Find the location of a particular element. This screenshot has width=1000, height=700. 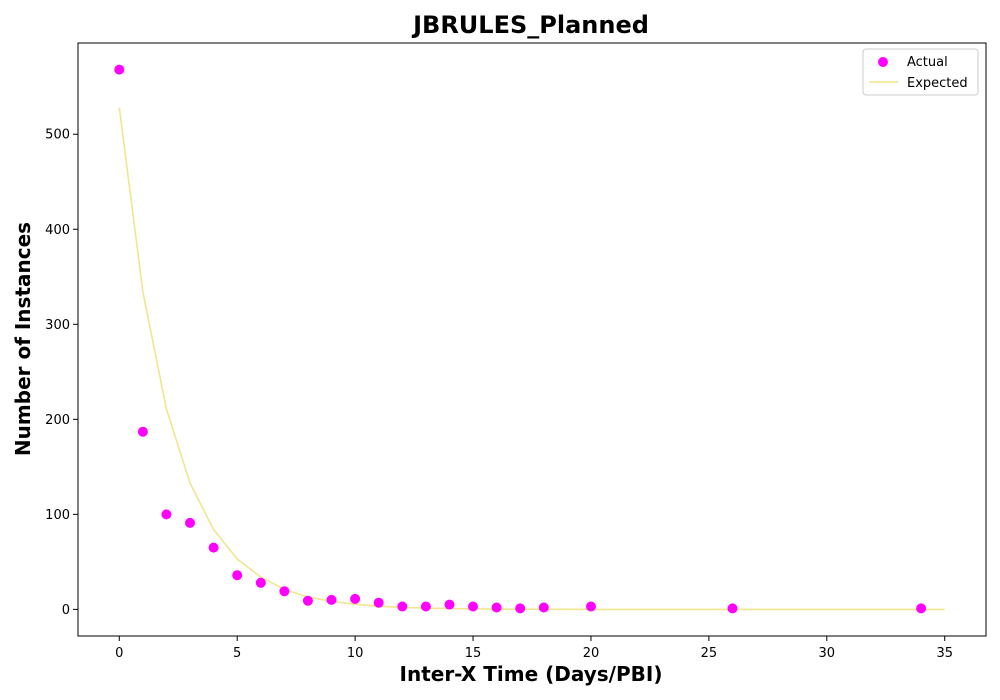

x-axis-label: Inter-X Time (Days/PBI) is located at coordinates (531, 674).